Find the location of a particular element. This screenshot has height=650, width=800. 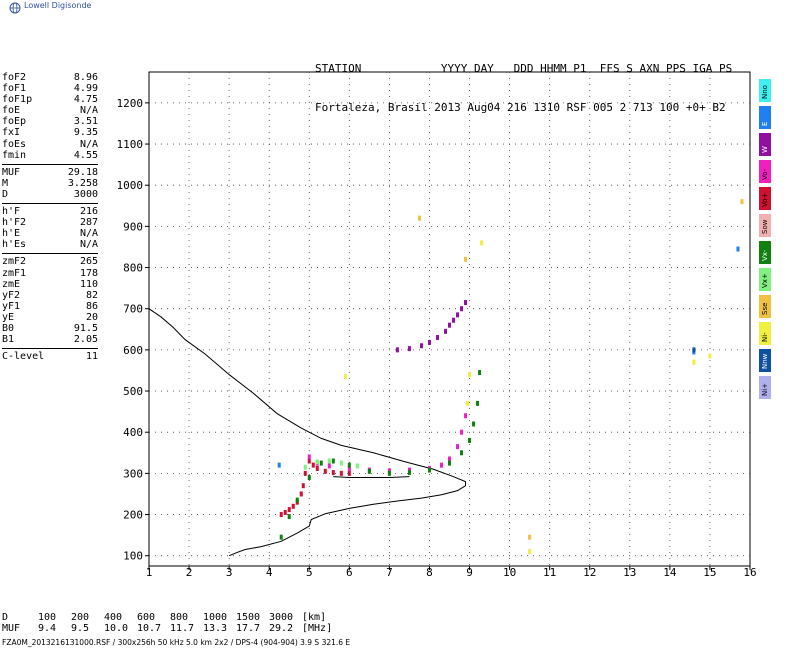

param-value: 86 is located at coordinates (91, 306).